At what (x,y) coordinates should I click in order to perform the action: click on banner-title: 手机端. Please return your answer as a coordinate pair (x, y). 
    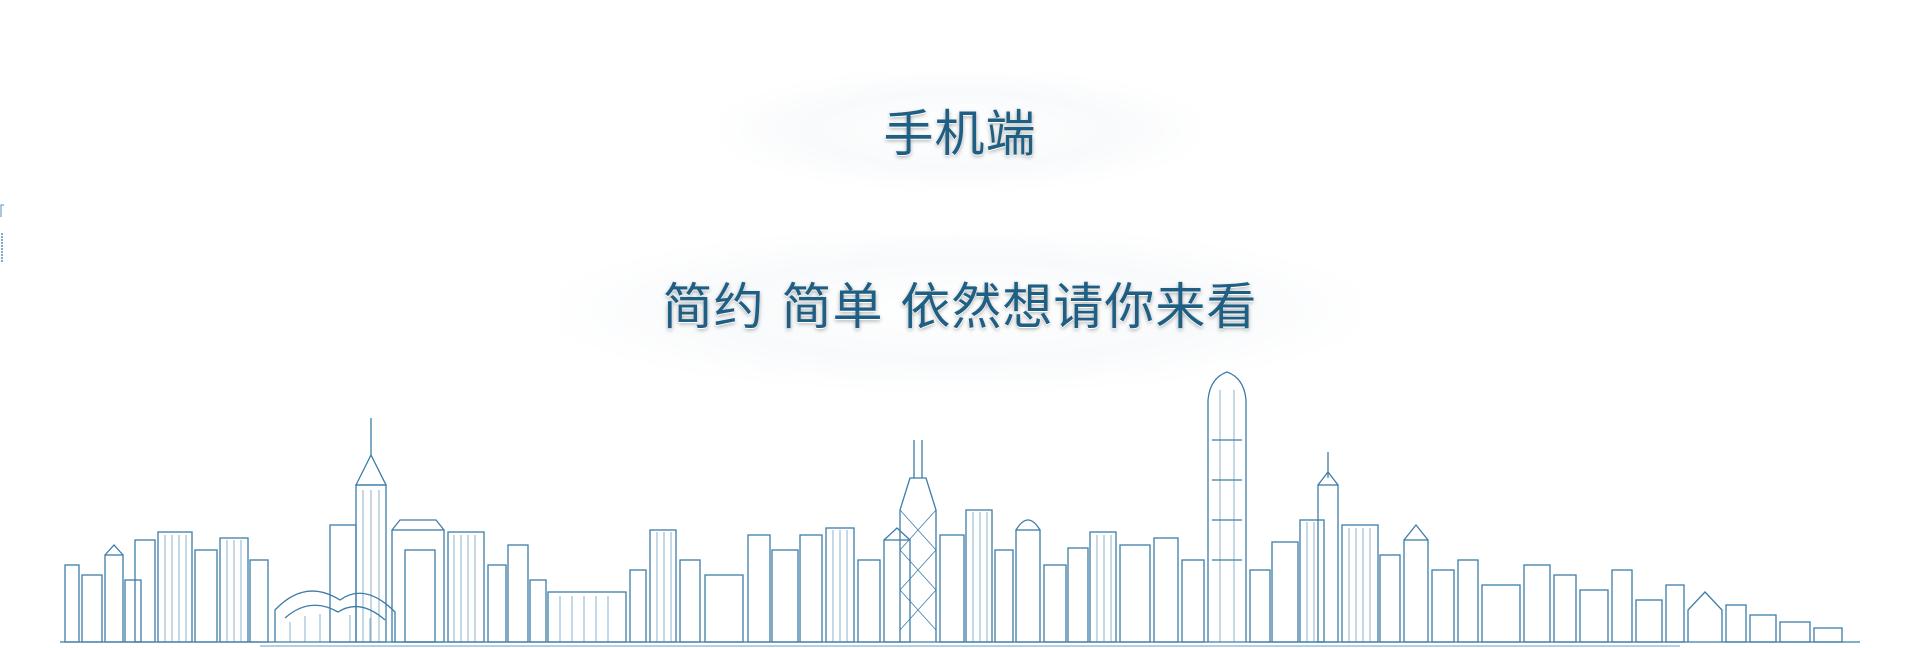
    Looking at the image, I should click on (960, 134).